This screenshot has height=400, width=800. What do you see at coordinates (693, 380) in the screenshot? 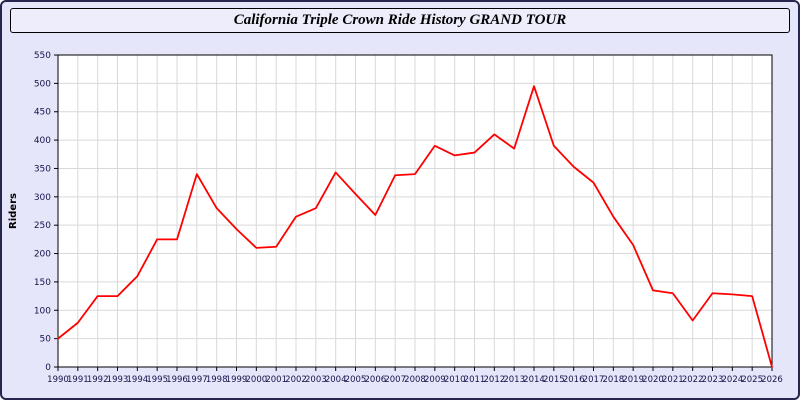
I see `svg-text: 2022` at bounding box center [693, 380].